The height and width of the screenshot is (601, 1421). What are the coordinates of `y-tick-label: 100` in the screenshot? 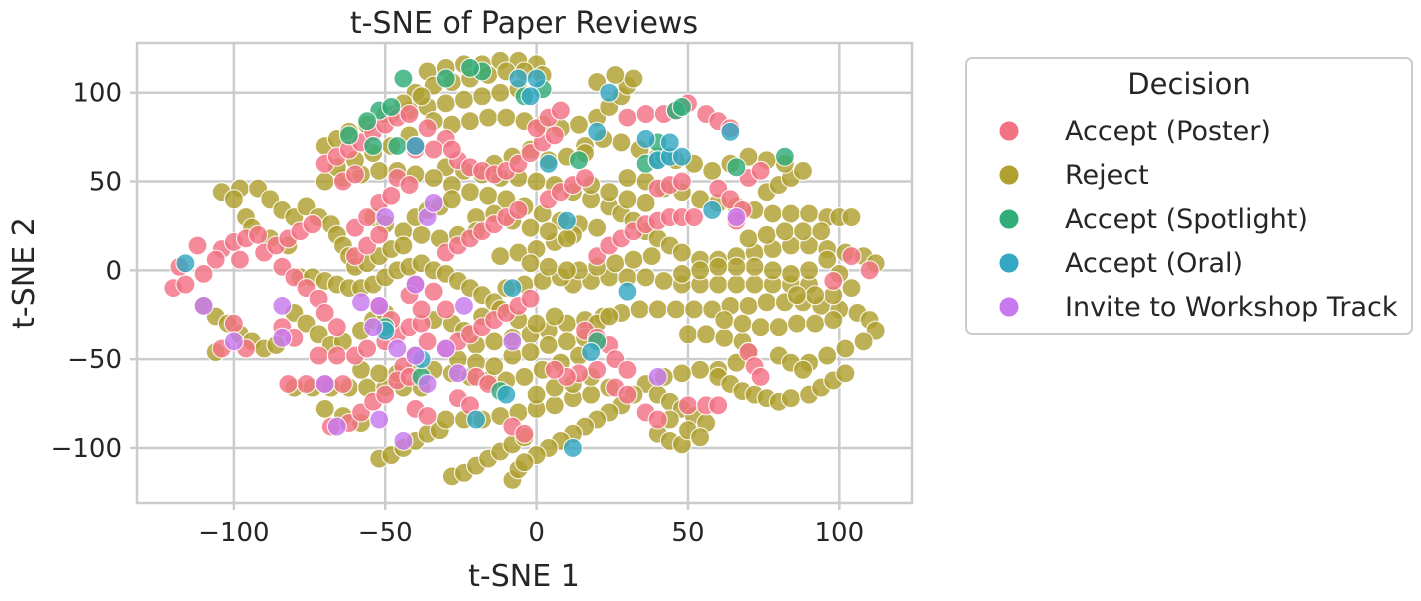 It's located at (97, 94).